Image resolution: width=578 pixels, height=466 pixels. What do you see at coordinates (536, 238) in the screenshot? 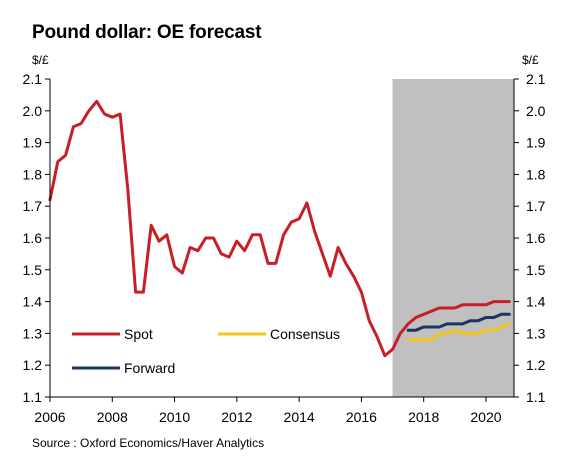
I see `y-tick-label-right: 1.6` at bounding box center [536, 238].